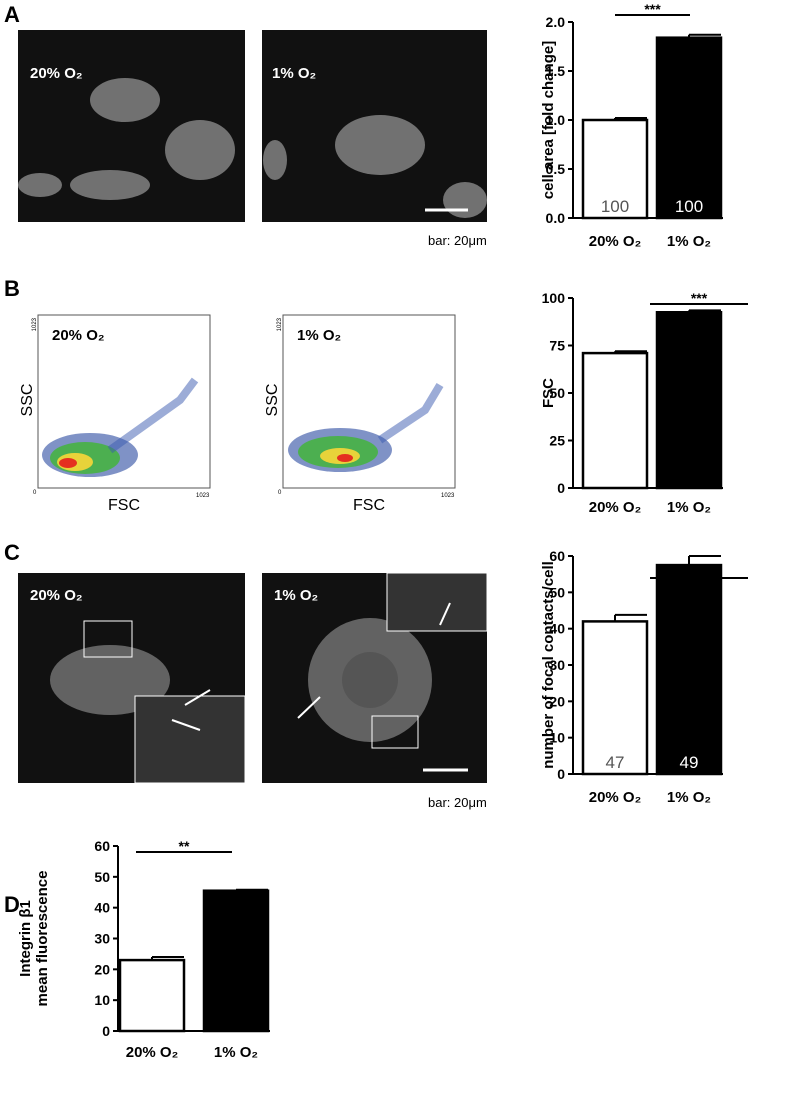 This screenshot has height=1119, width=797. I want to click on n-label: 47, so click(615, 762).